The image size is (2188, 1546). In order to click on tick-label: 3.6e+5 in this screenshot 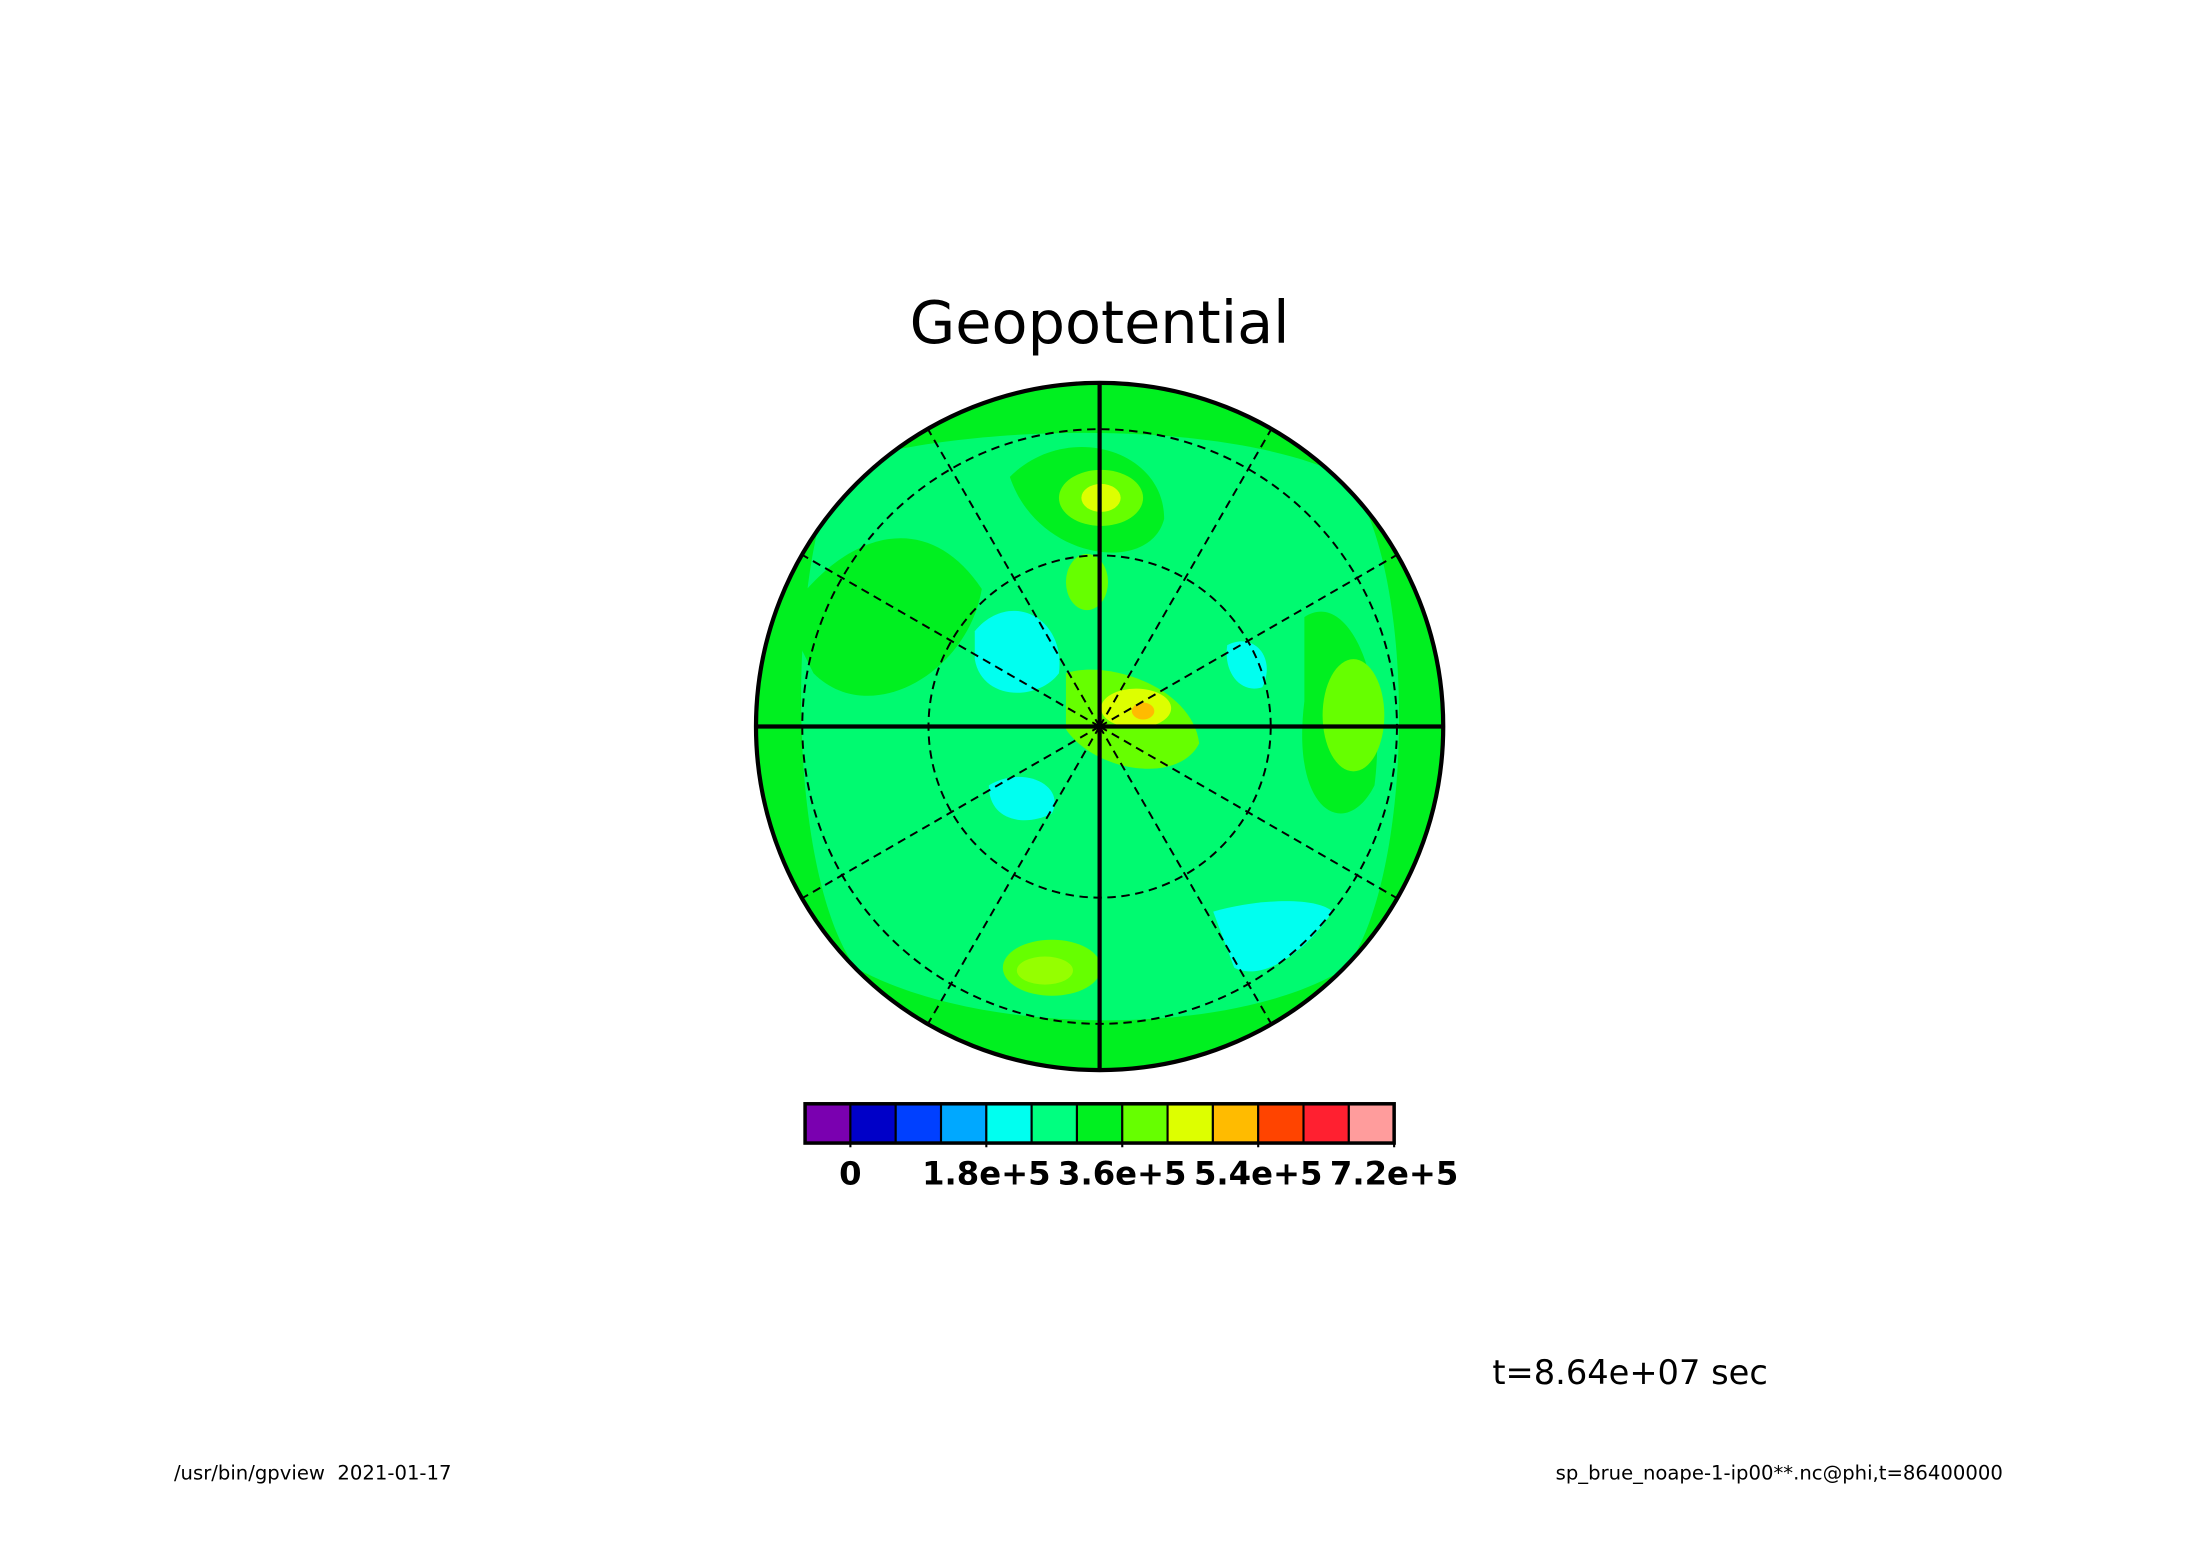, I will do `click(1122, 1173)`.